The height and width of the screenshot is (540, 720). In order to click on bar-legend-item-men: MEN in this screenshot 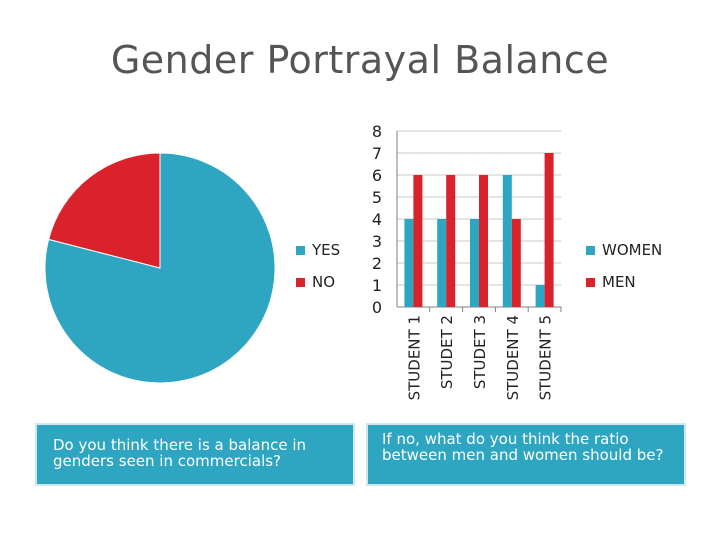, I will do `click(624, 282)`.